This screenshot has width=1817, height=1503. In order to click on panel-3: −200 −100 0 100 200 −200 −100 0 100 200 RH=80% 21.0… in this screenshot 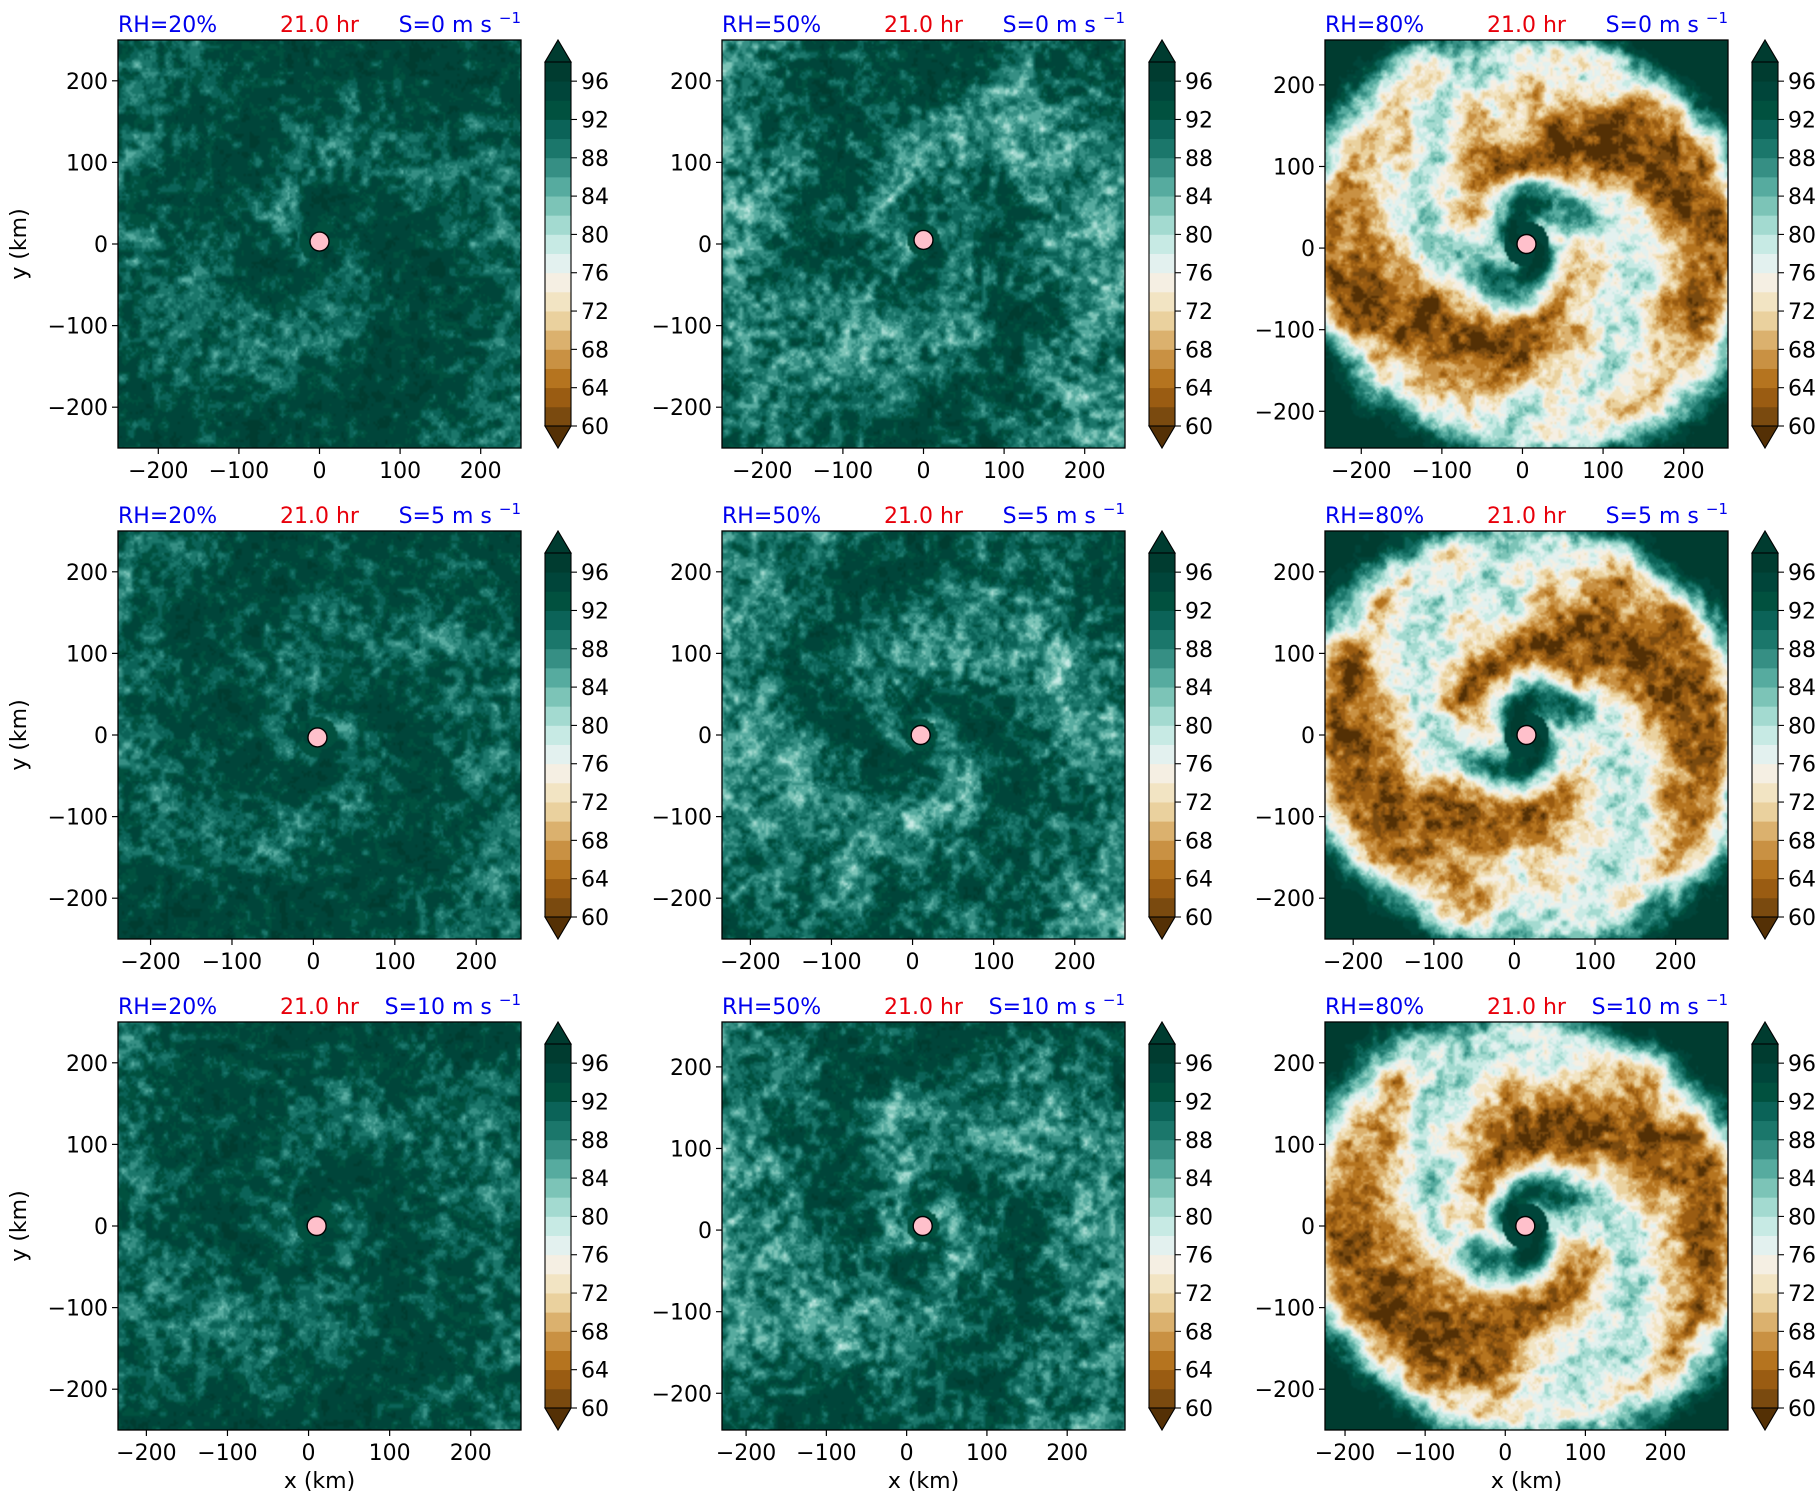, I will do `click(1535, 246)`.